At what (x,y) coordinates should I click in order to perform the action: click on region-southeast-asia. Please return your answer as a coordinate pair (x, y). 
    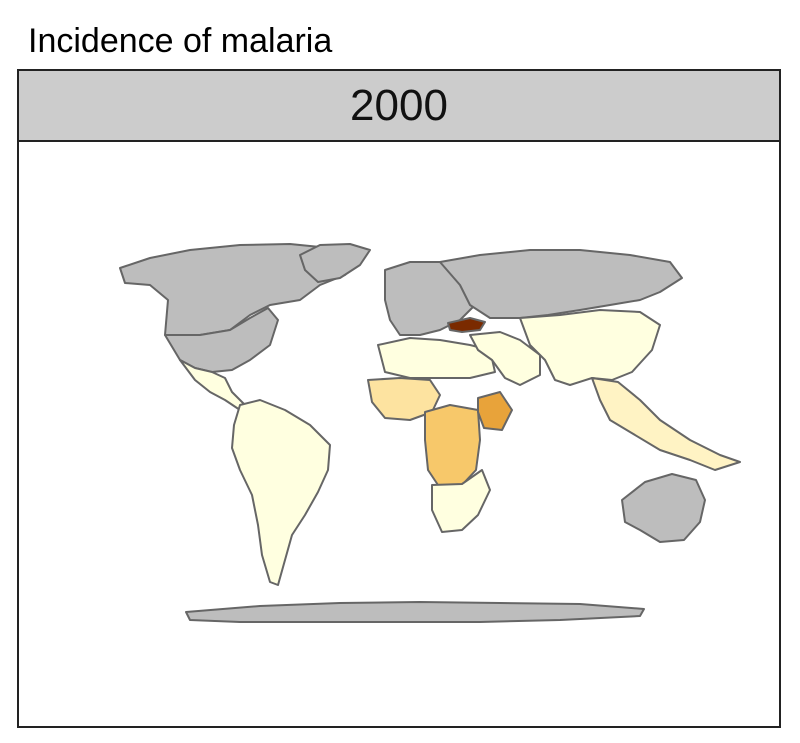
    Looking at the image, I should click on (666, 424).